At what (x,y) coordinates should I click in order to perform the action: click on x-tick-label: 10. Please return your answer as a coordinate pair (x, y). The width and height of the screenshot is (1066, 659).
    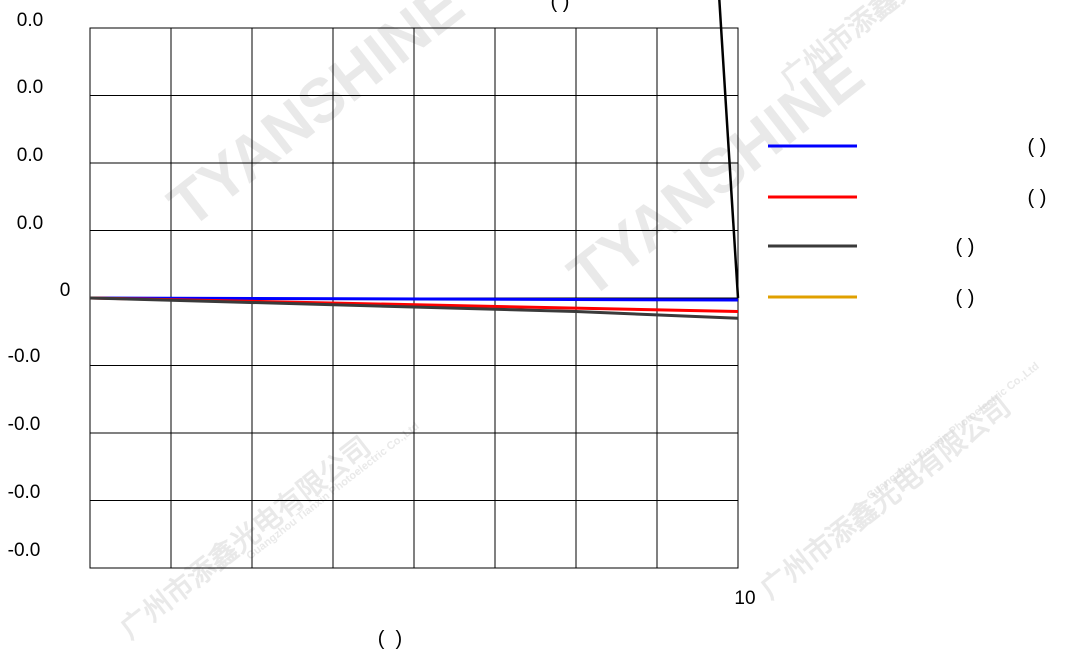
    Looking at the image, I should click on (744, 598).